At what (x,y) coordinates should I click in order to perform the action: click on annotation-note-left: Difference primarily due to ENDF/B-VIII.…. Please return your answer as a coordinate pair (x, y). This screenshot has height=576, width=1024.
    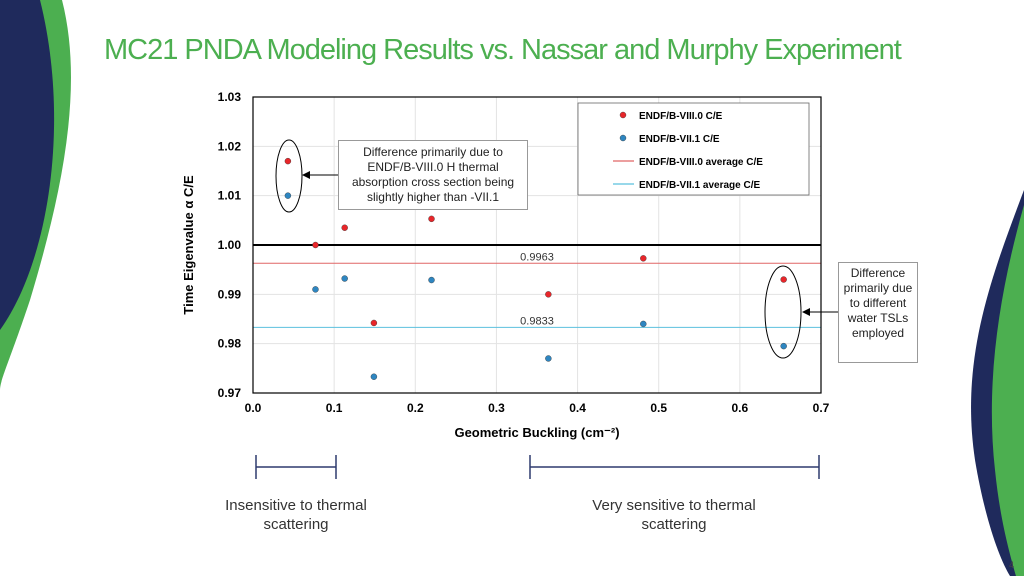
    Looking at the image, I should click on (433, 175).